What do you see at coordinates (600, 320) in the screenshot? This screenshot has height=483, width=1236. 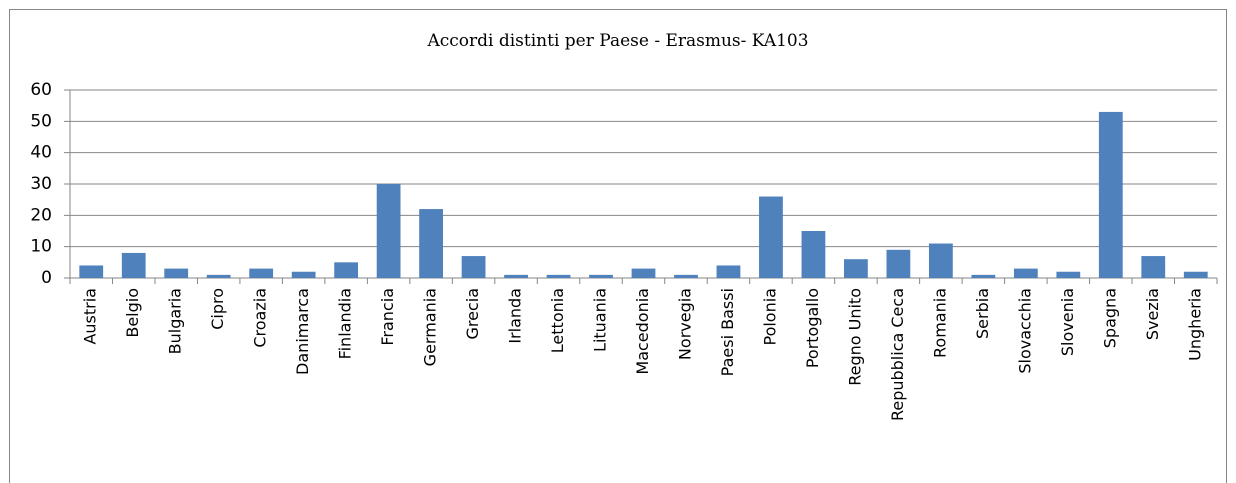 I see `x-tick-label: Lituania` at bounding box center [600, 320].